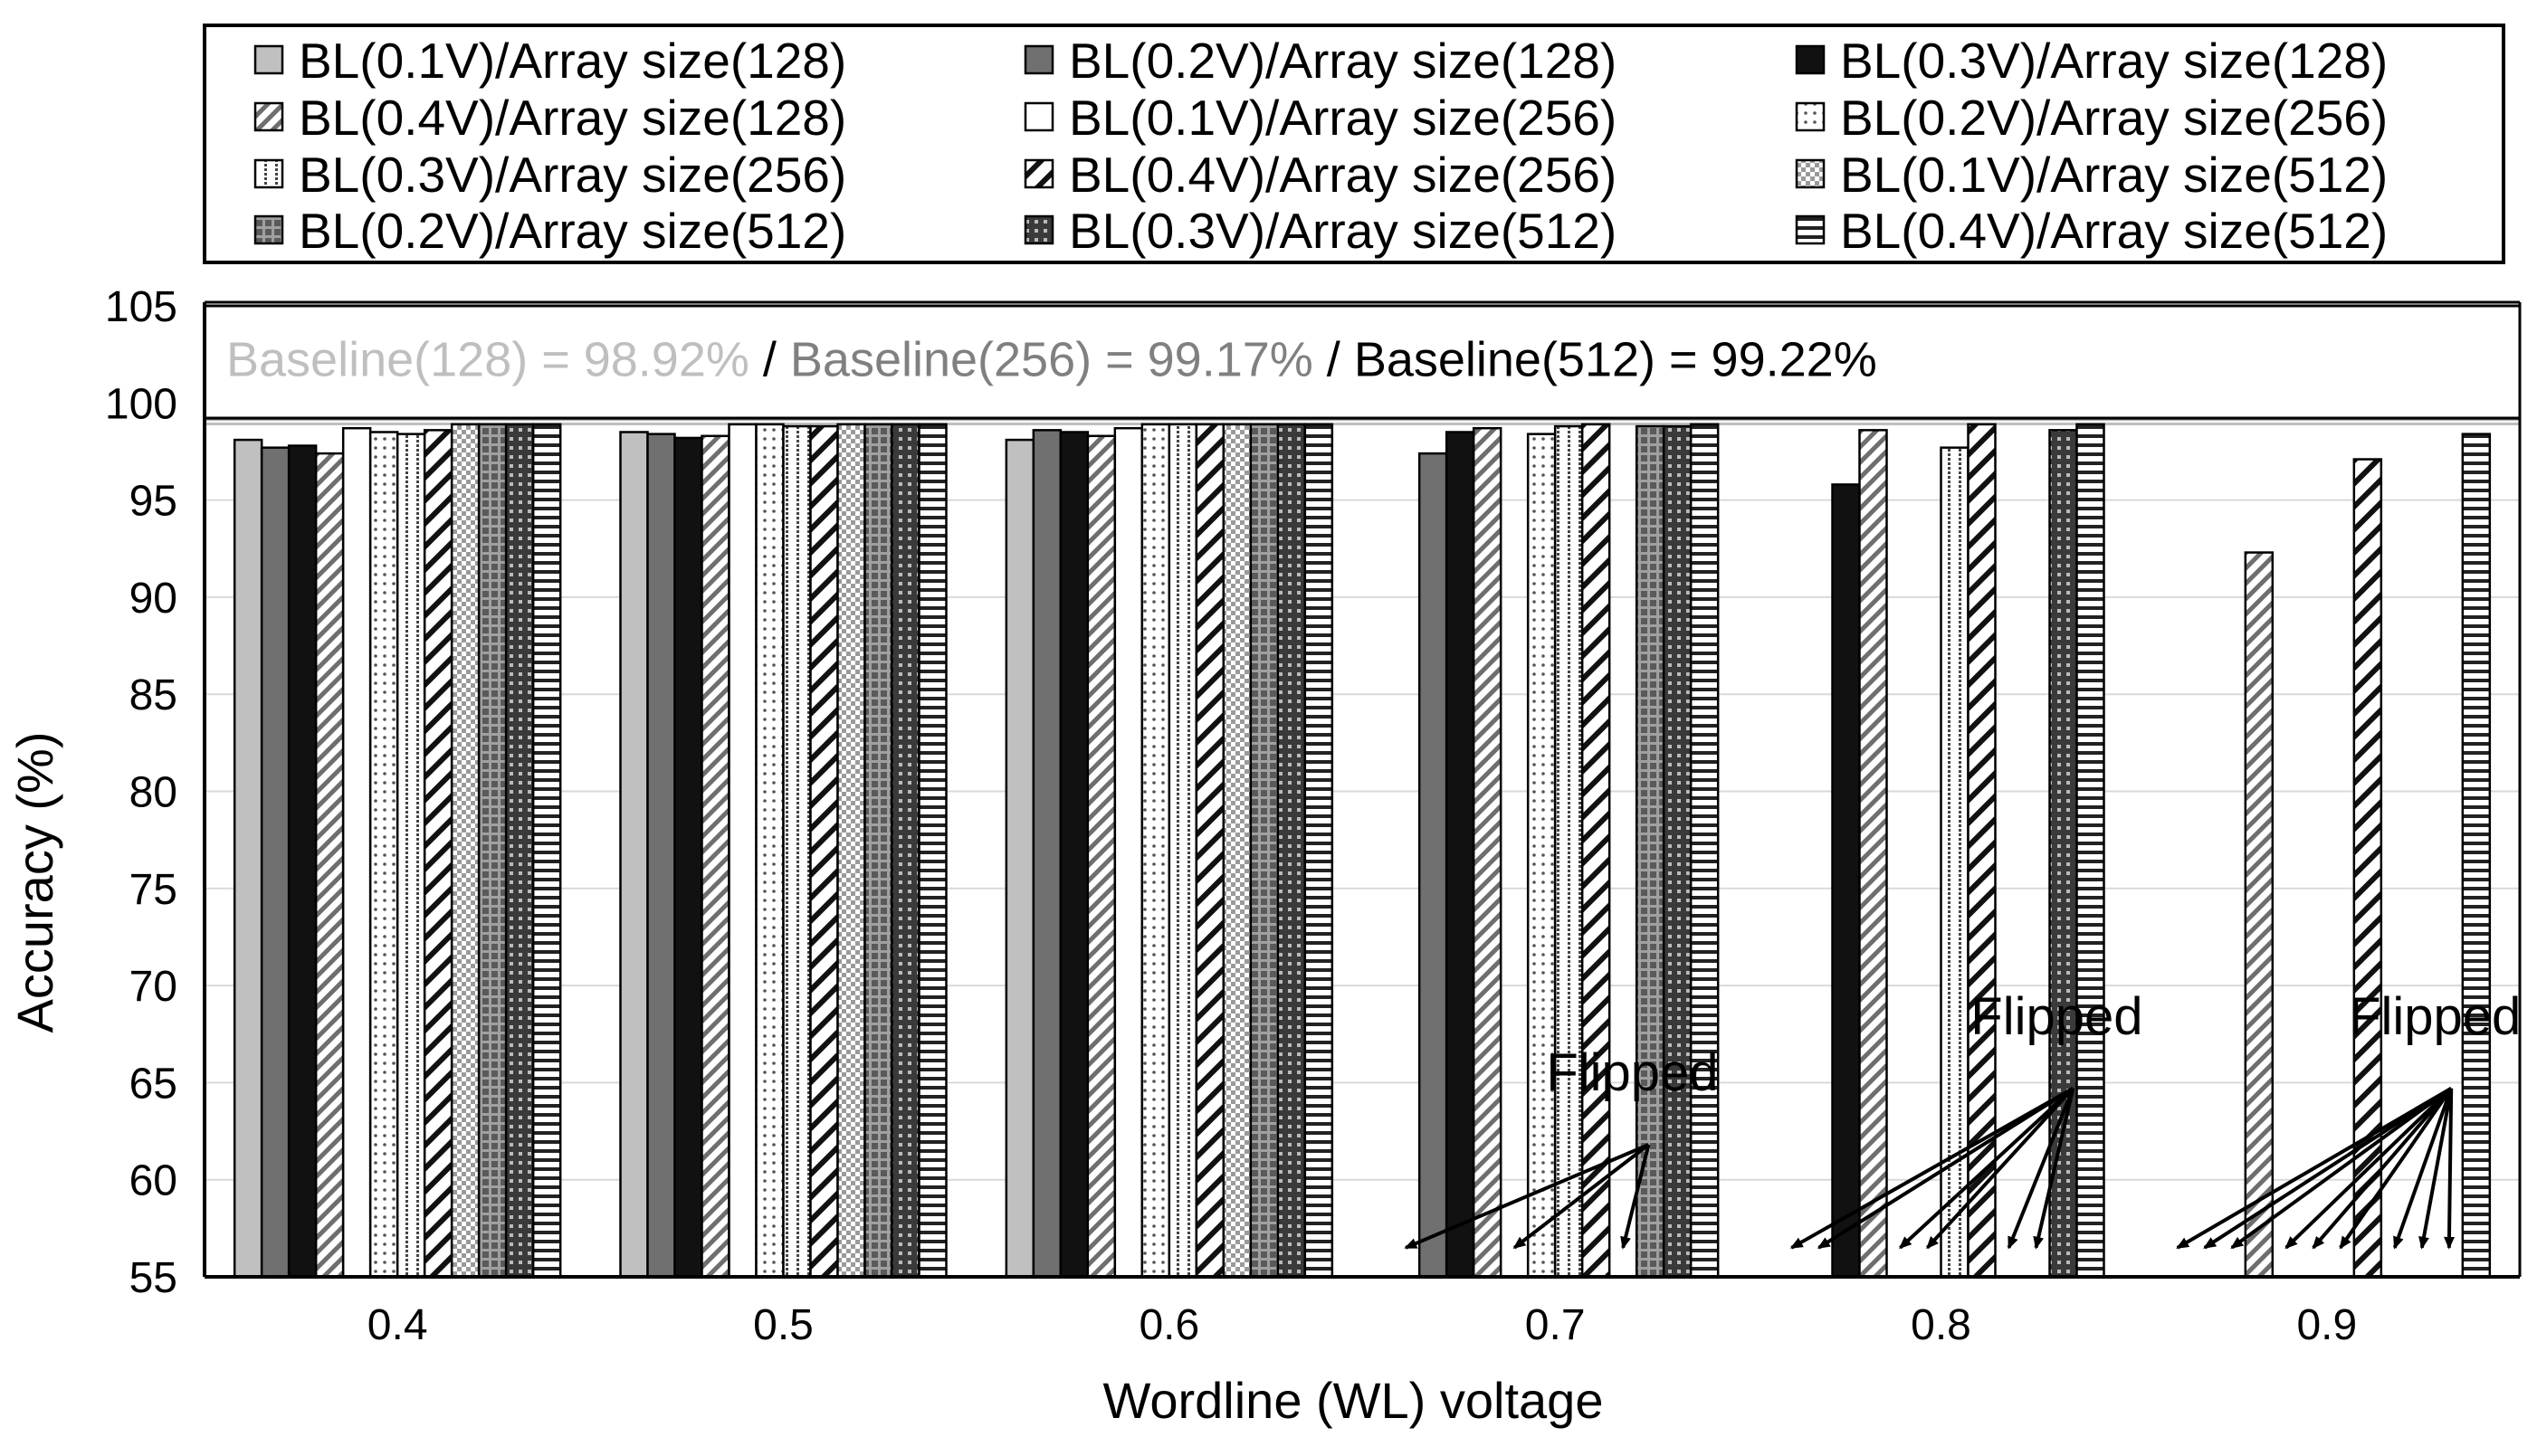 The height and width of the screenshot is (1456, 2537). I want to click on baseline-value: Baseline(256) = 99.17%, so click(1051, 359).